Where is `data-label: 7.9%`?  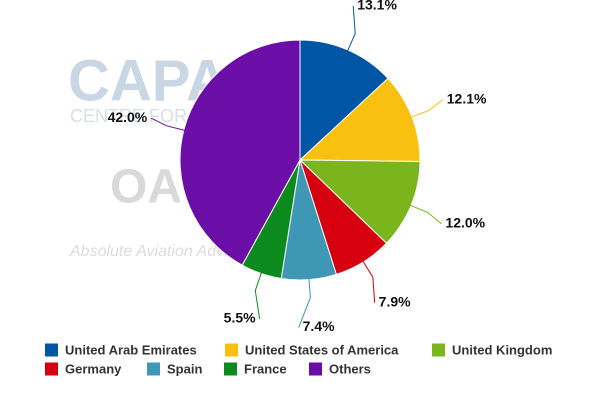 data-label: 7.9% is located at coordinates (395, 301).